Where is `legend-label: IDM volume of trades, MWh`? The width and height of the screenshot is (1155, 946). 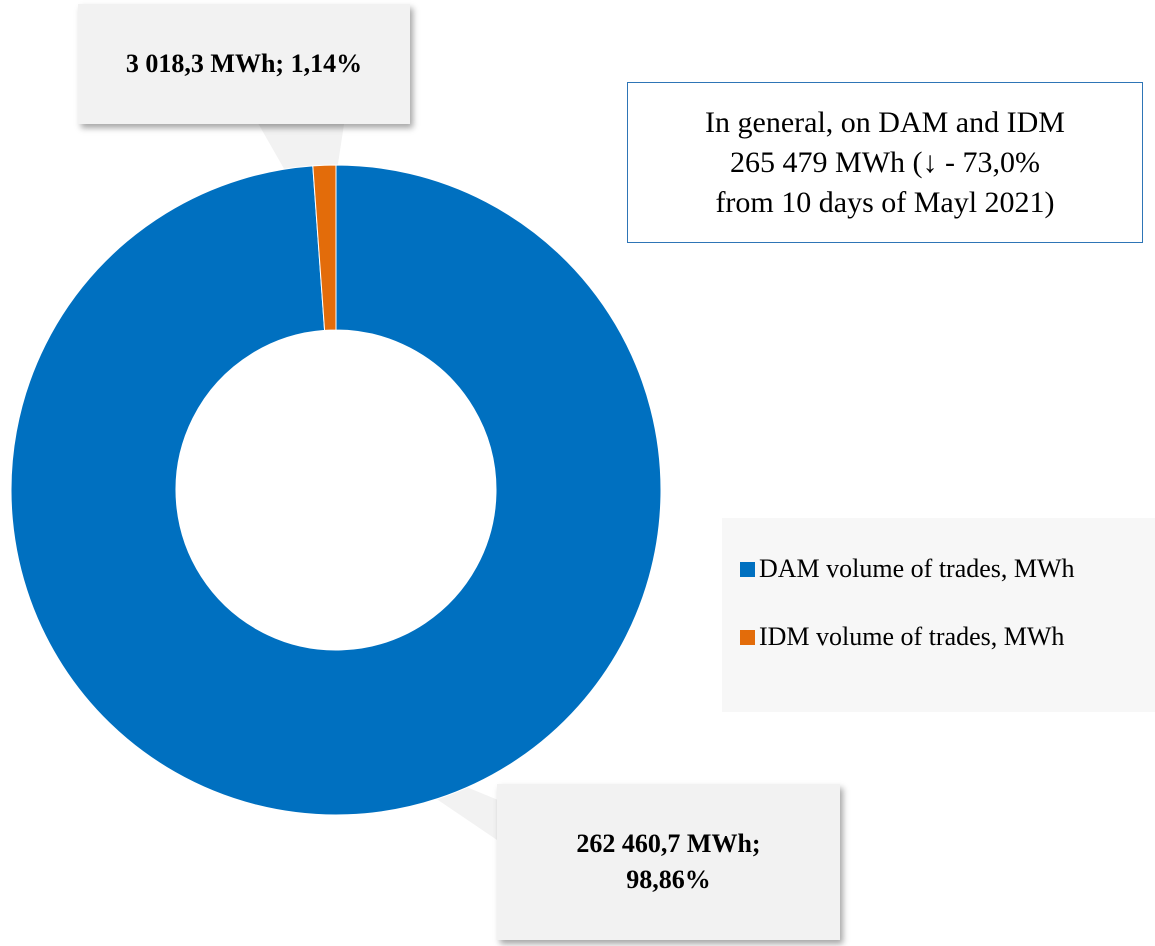 legend-label: IDM volume of trades, MWh is located at coordinates (912, 636).